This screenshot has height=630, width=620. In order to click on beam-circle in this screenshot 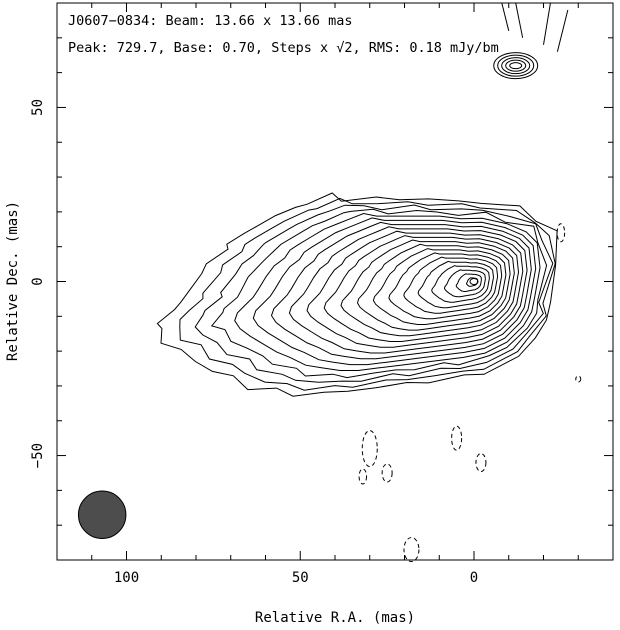, I will do `click(102, 514)`.